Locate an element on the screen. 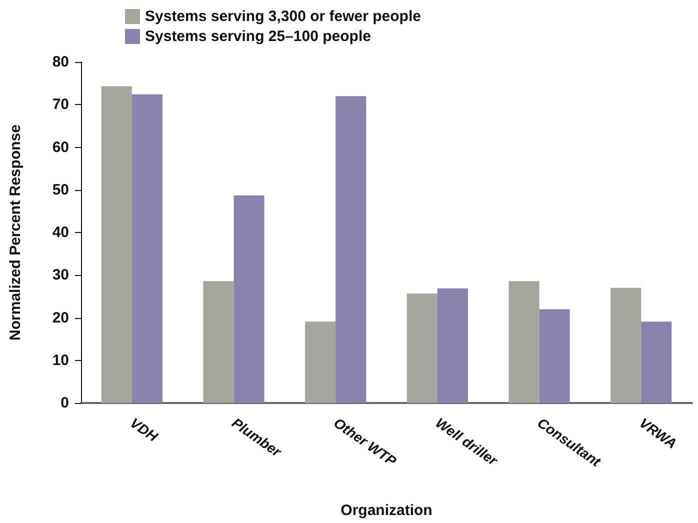  y-axis-title: Normalized Percent Response is located at coordinates (15, 232).